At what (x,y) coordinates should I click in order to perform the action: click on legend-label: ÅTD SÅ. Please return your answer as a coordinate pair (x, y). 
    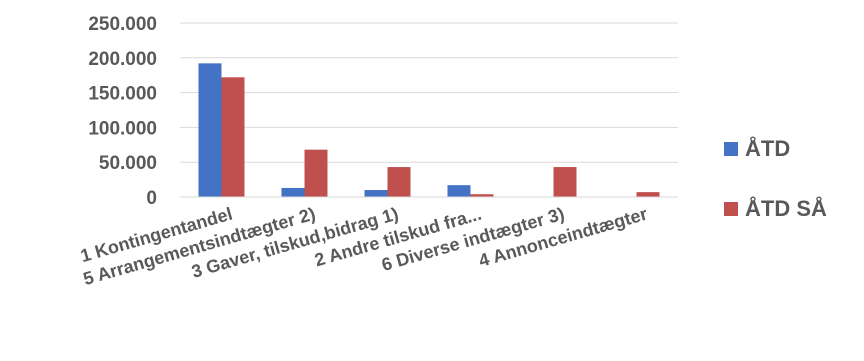
    Looking at the image, I should click on (786, 208).